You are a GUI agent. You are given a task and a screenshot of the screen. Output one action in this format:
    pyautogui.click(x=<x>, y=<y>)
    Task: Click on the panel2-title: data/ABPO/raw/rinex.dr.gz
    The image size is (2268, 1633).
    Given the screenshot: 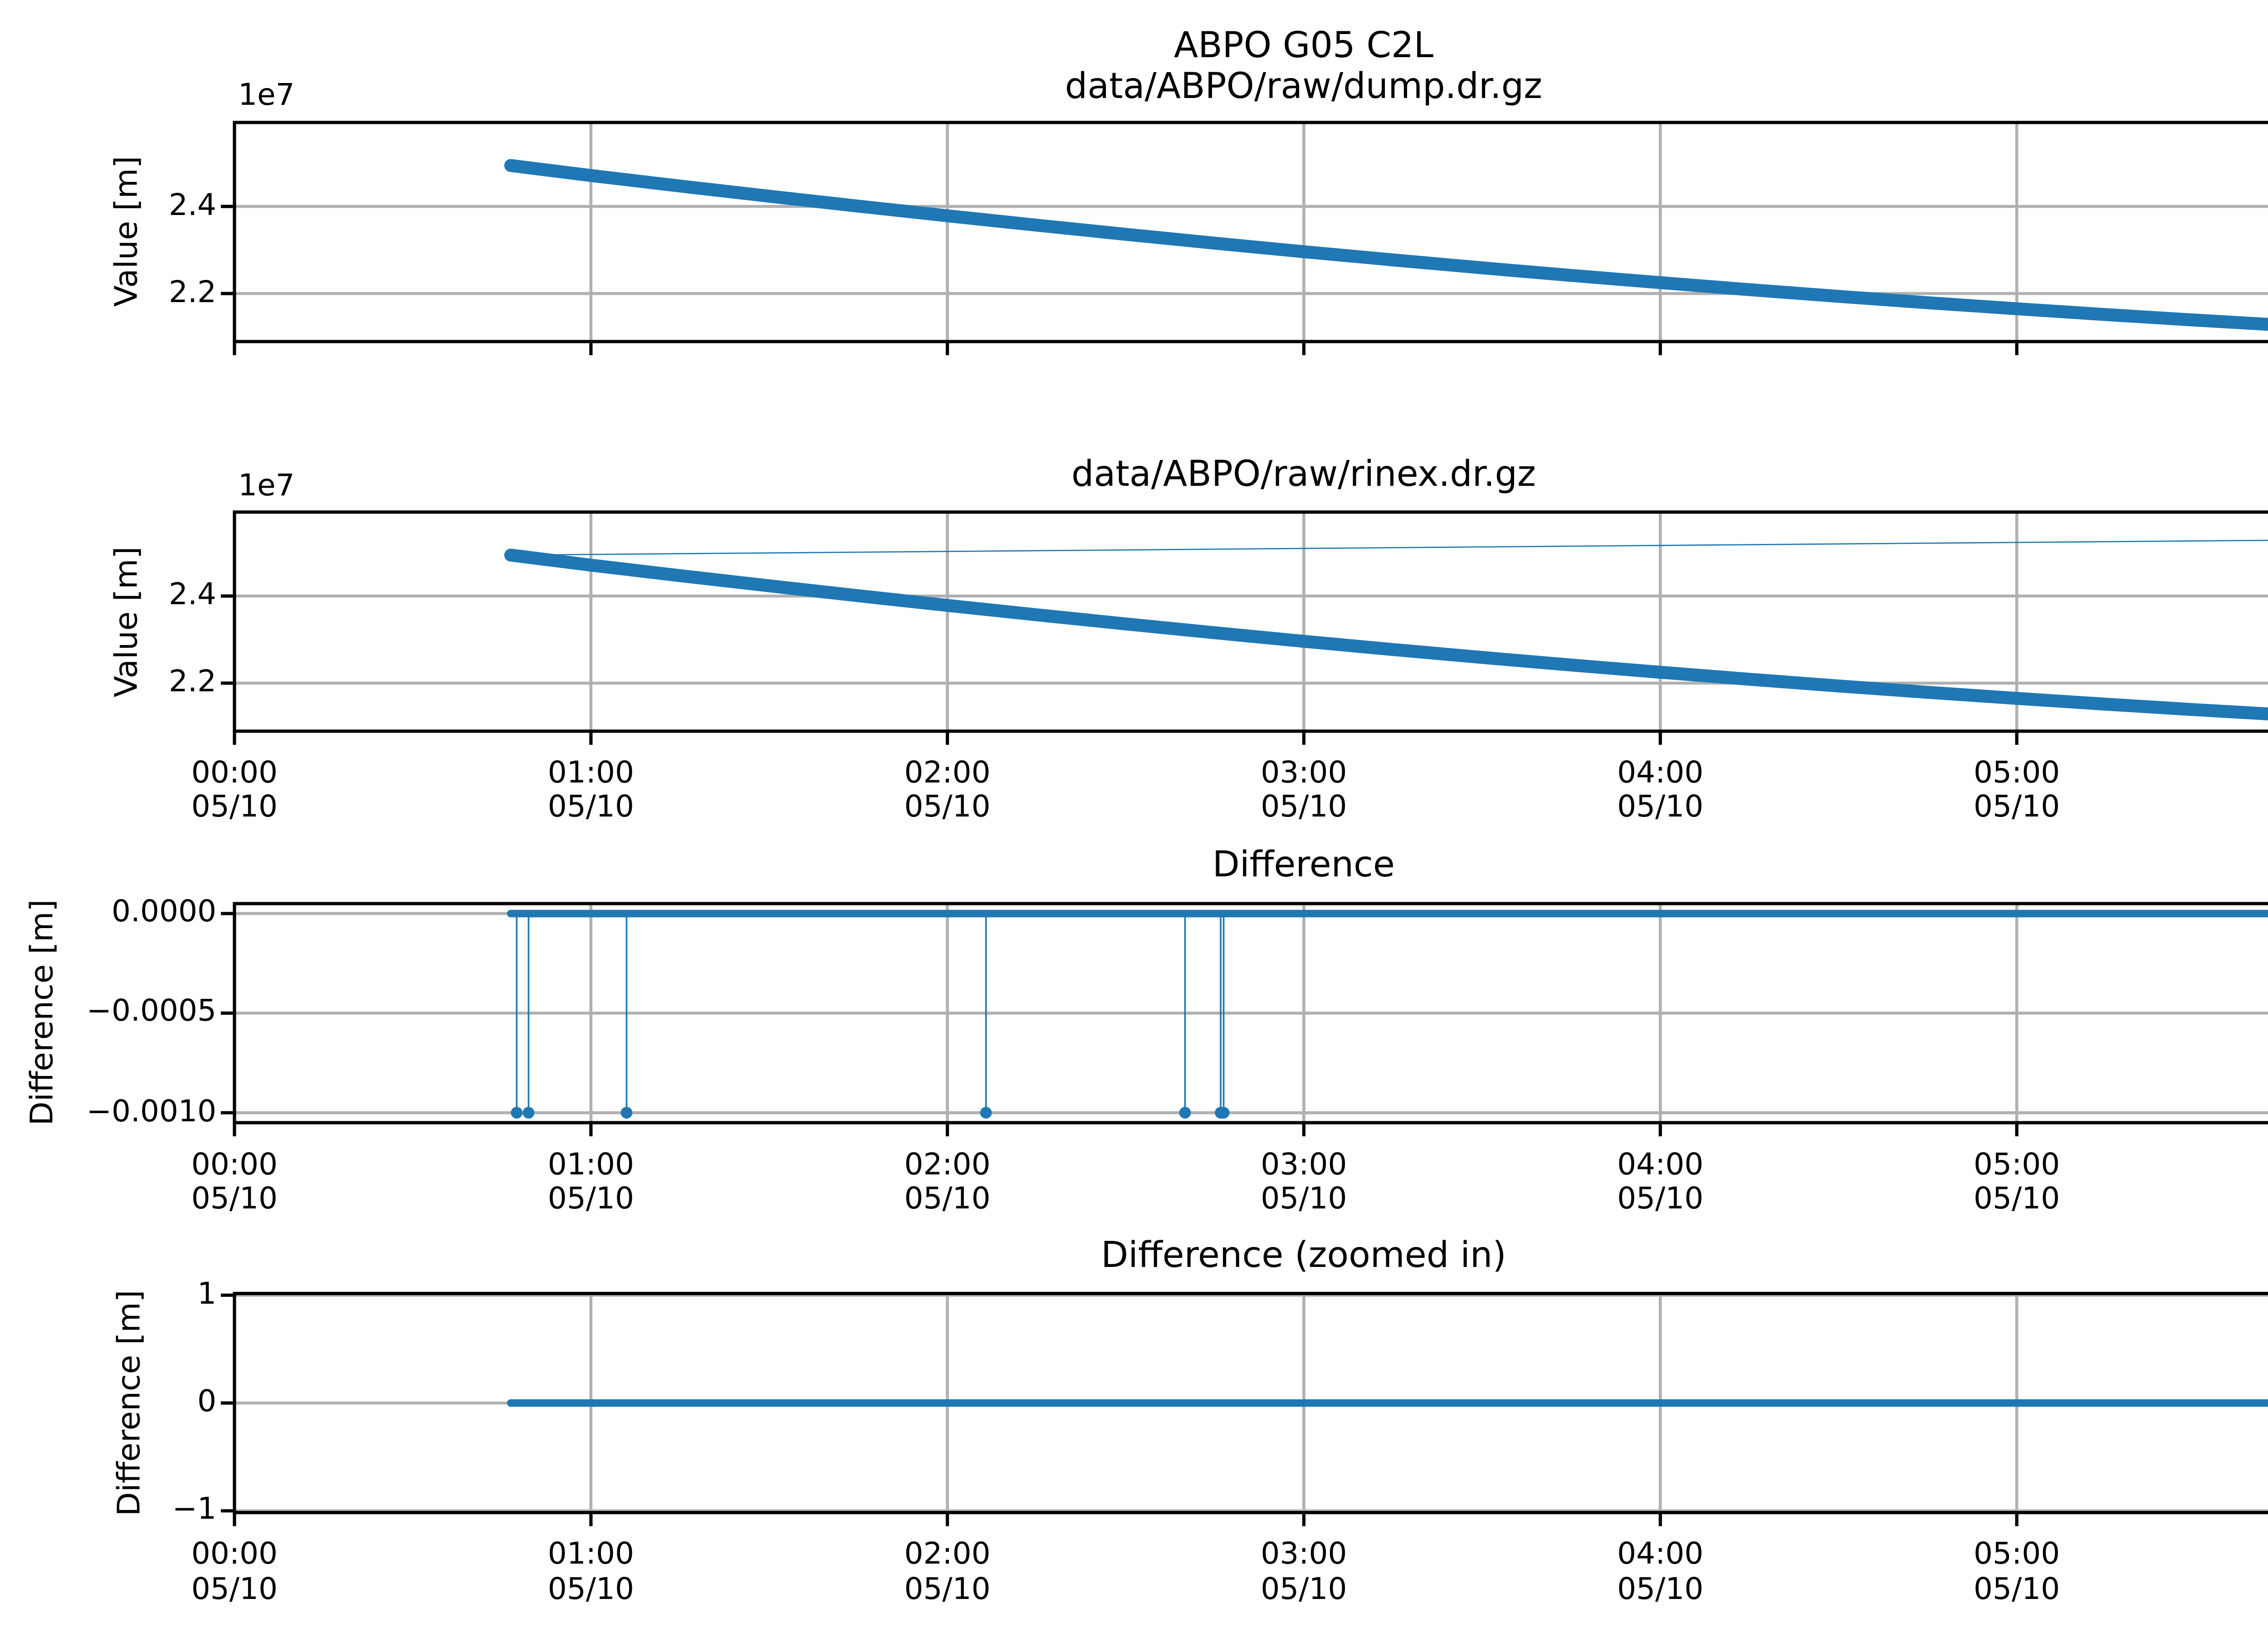 What is the action you would take?
    pyautogui.click(x=1303, y=475)
    